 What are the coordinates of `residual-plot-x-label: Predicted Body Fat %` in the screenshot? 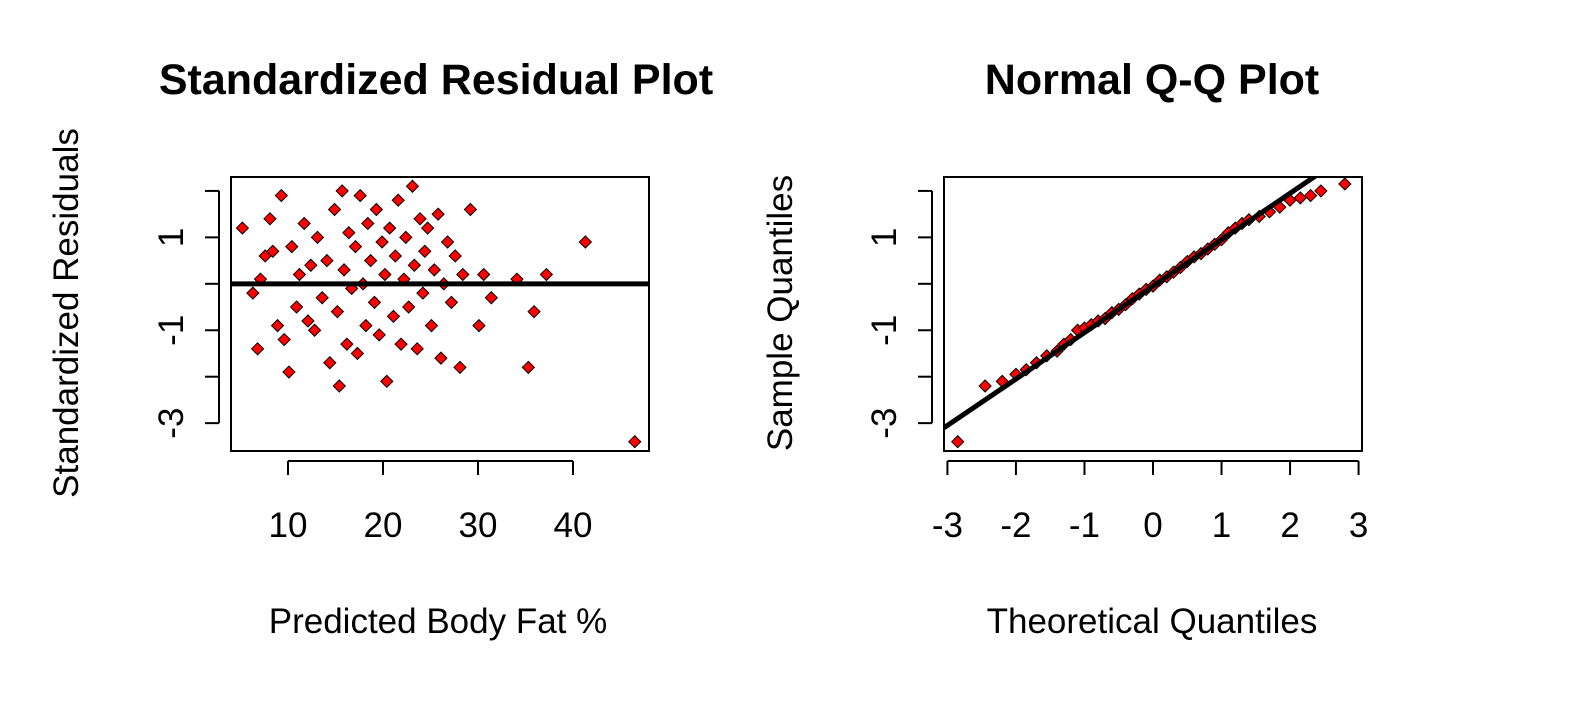 It's located at (438, 621).